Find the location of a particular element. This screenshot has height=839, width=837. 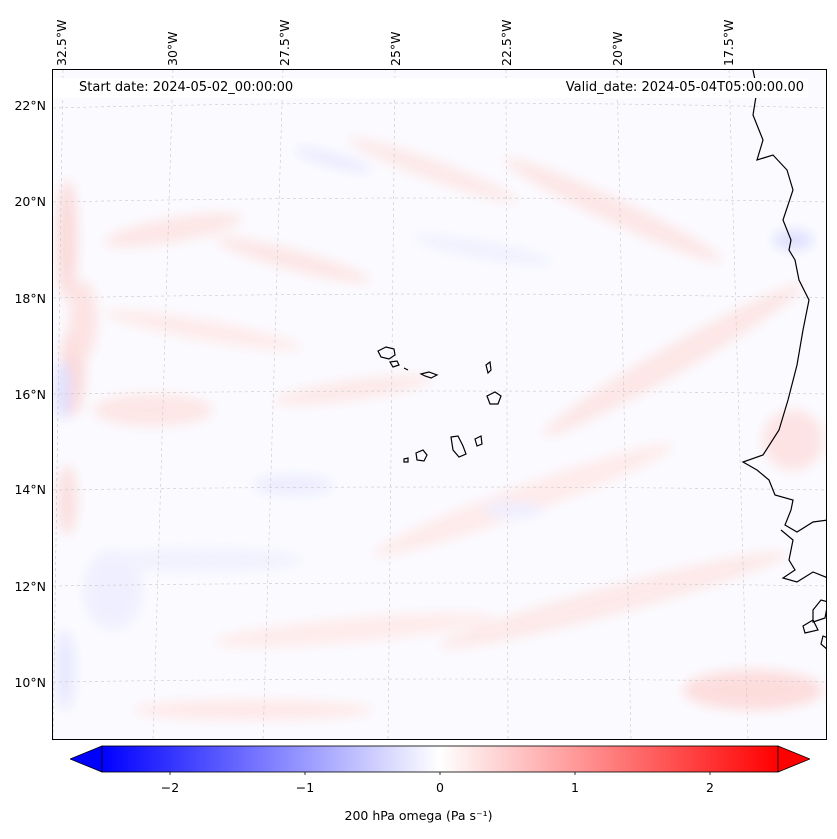

island-santo-antao is located at coordinates (386, 353).